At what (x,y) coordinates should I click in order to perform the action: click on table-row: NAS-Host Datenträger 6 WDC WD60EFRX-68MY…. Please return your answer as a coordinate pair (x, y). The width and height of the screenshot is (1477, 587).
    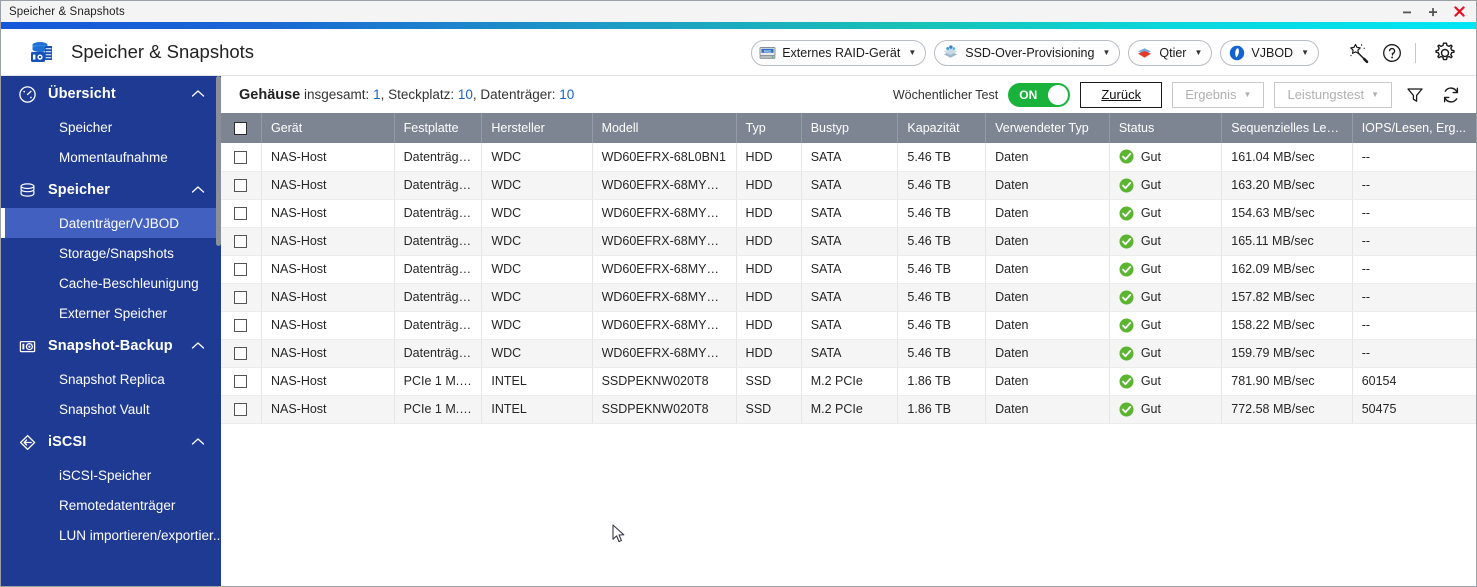
    Looking at the image, I should click on (848, 297).